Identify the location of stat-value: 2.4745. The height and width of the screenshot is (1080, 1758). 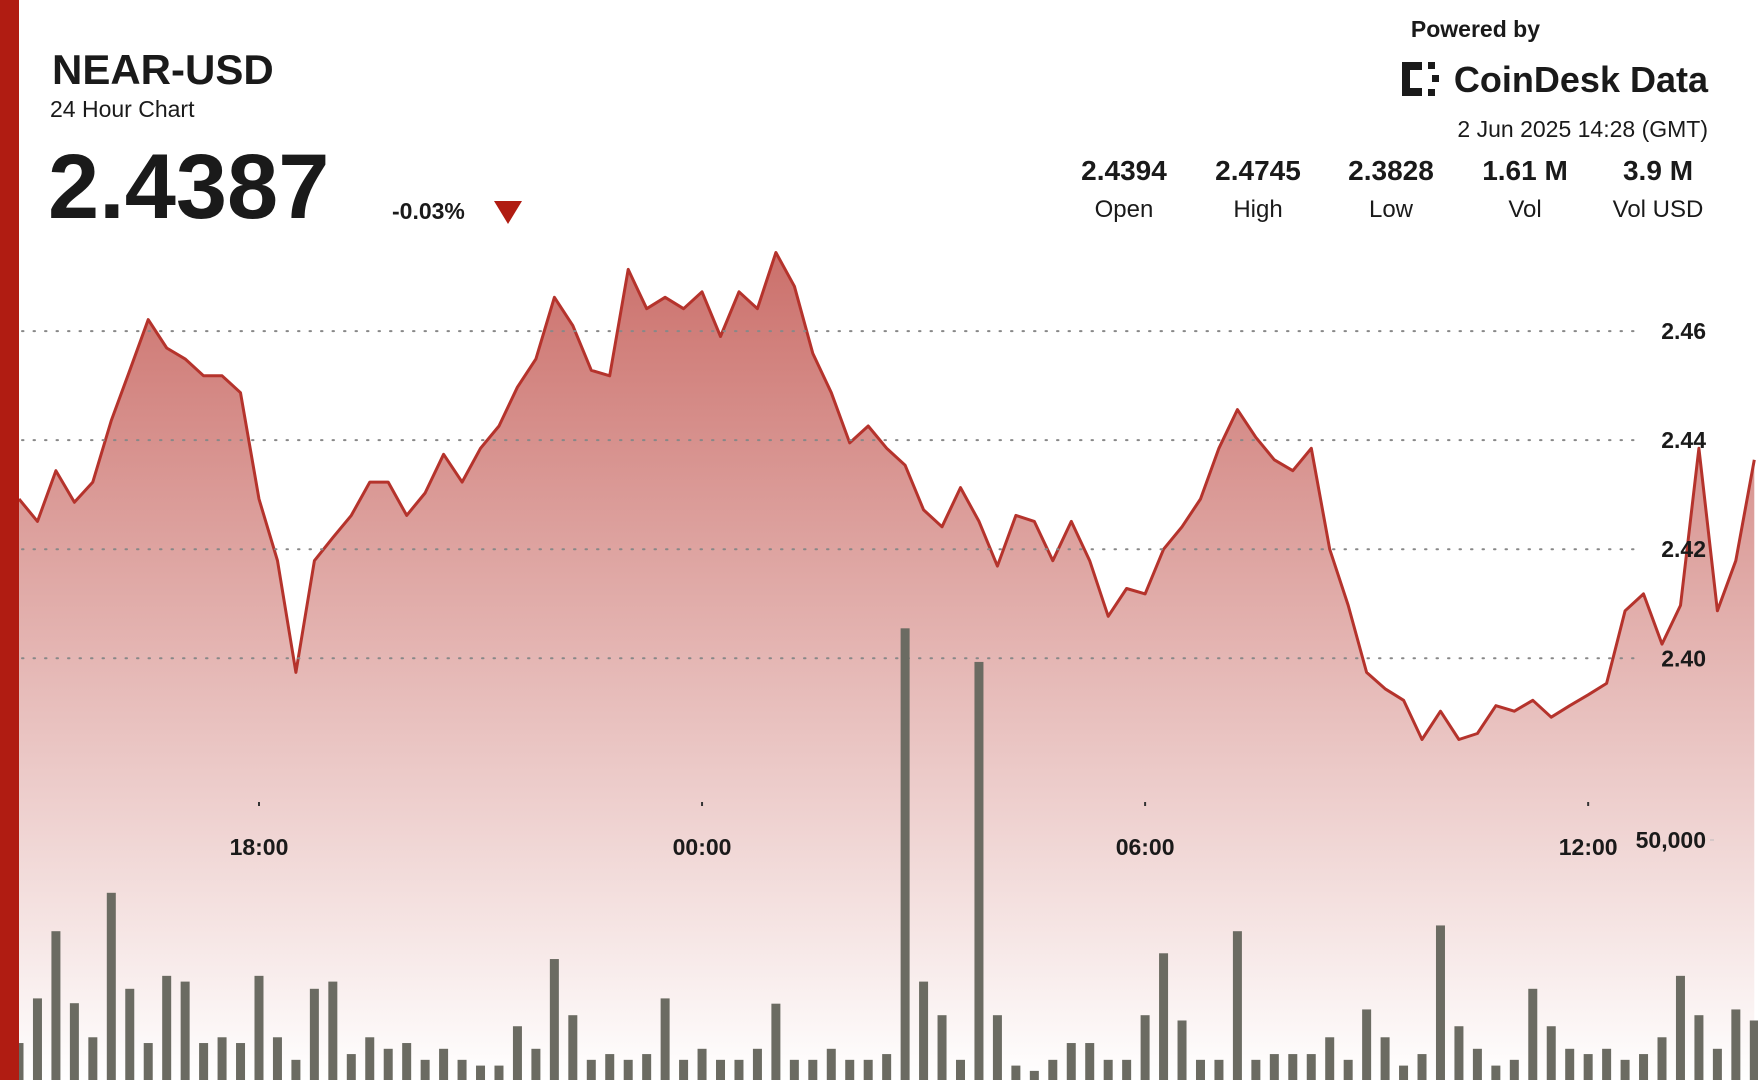
(1258, 170).